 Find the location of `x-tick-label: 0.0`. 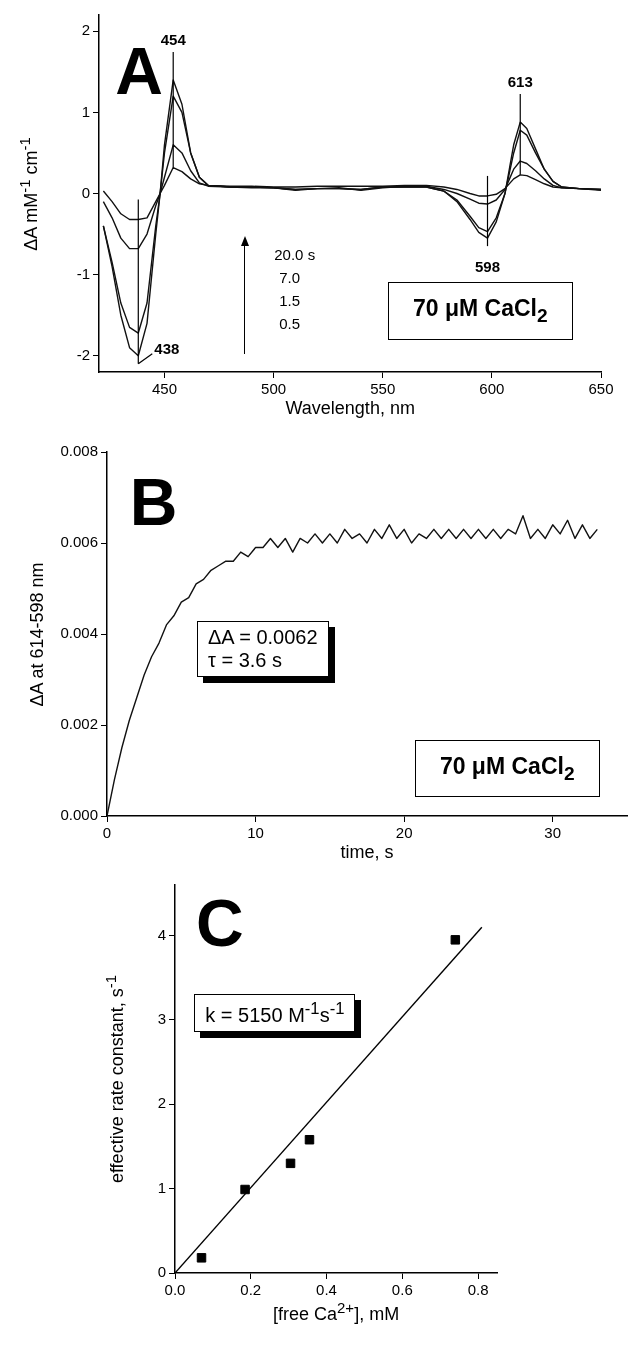

x-tick-label: 0.0 is located at coordinates (175, 1290).